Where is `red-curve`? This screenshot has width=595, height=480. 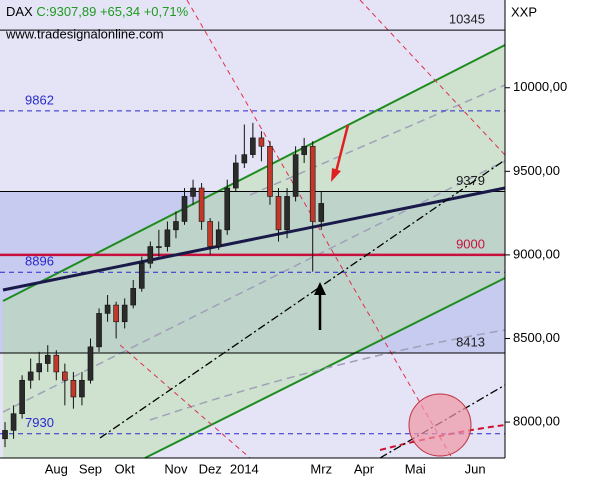
red-curve is located at coordinates (442, 437).